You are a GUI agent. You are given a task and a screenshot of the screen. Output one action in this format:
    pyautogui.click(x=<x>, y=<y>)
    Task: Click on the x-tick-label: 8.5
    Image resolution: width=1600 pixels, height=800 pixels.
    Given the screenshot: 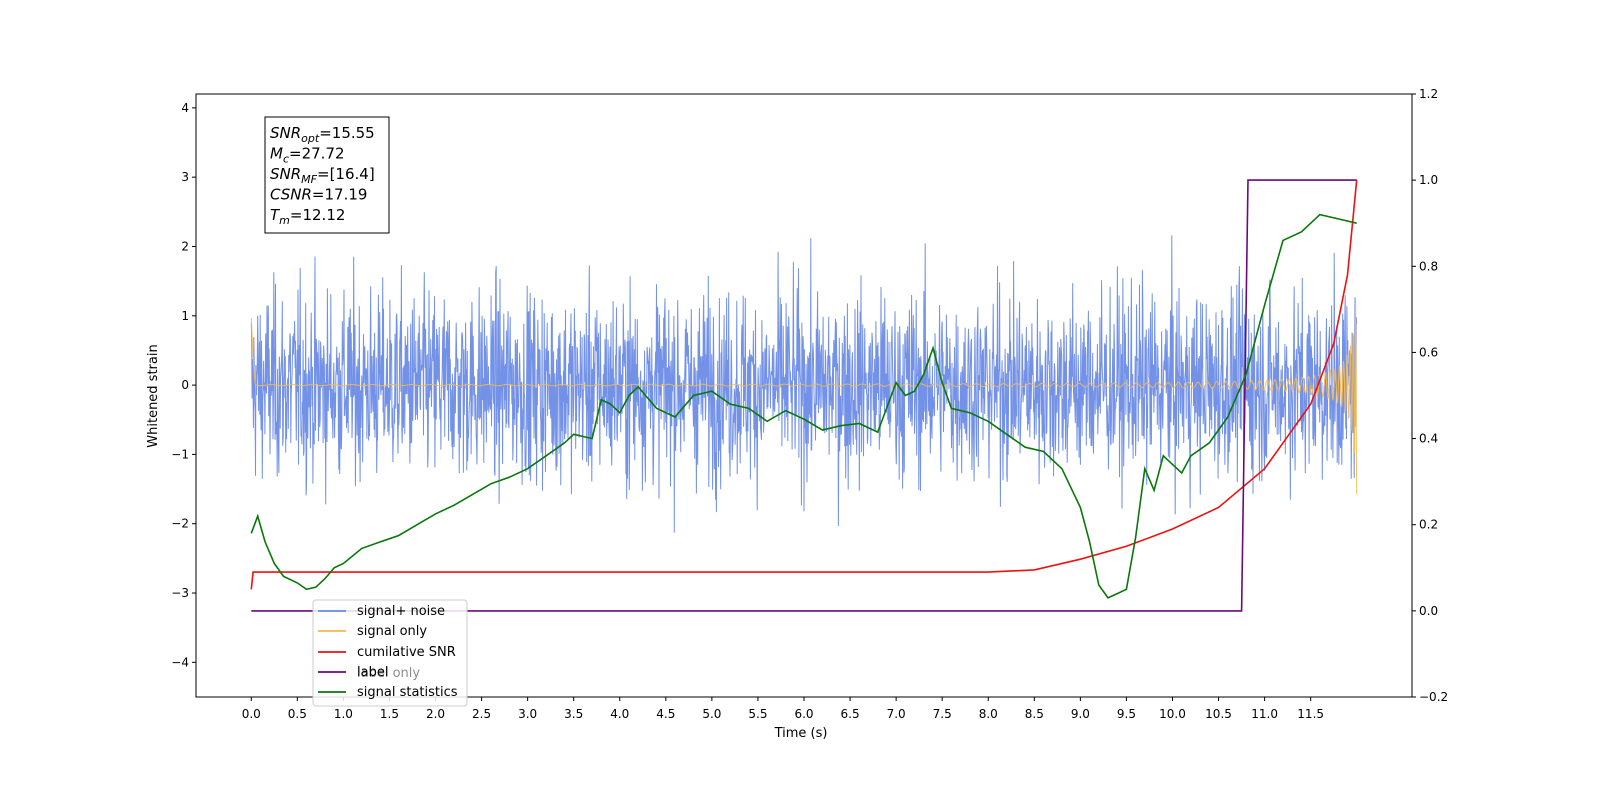 What is the action you would take?
    pyautogui.click(x=1034, y=714)
    